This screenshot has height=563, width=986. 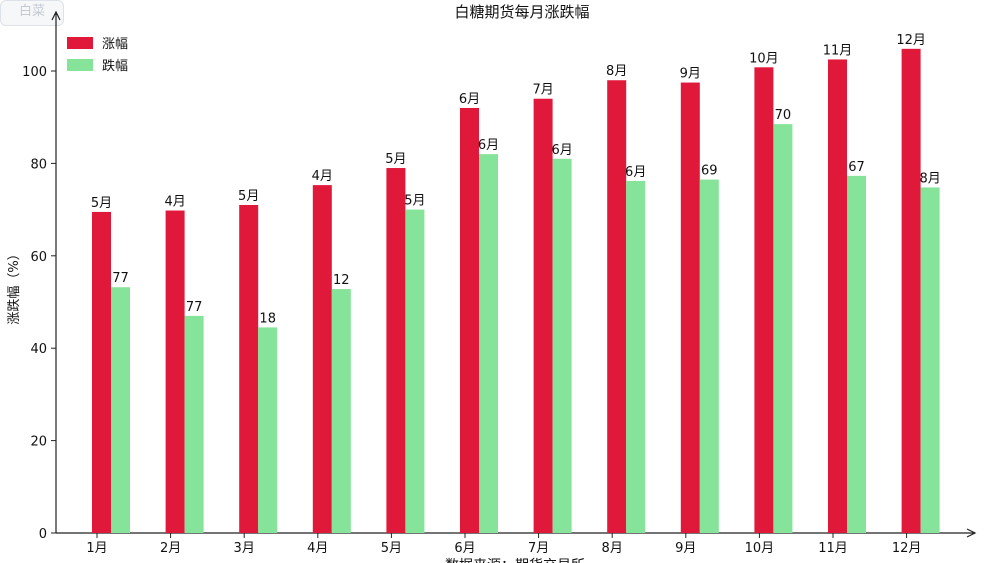 What do you see at coordinates (838, 50) in the screenshot?
I see `data-label: 11月` at bounding box center [838, 50].